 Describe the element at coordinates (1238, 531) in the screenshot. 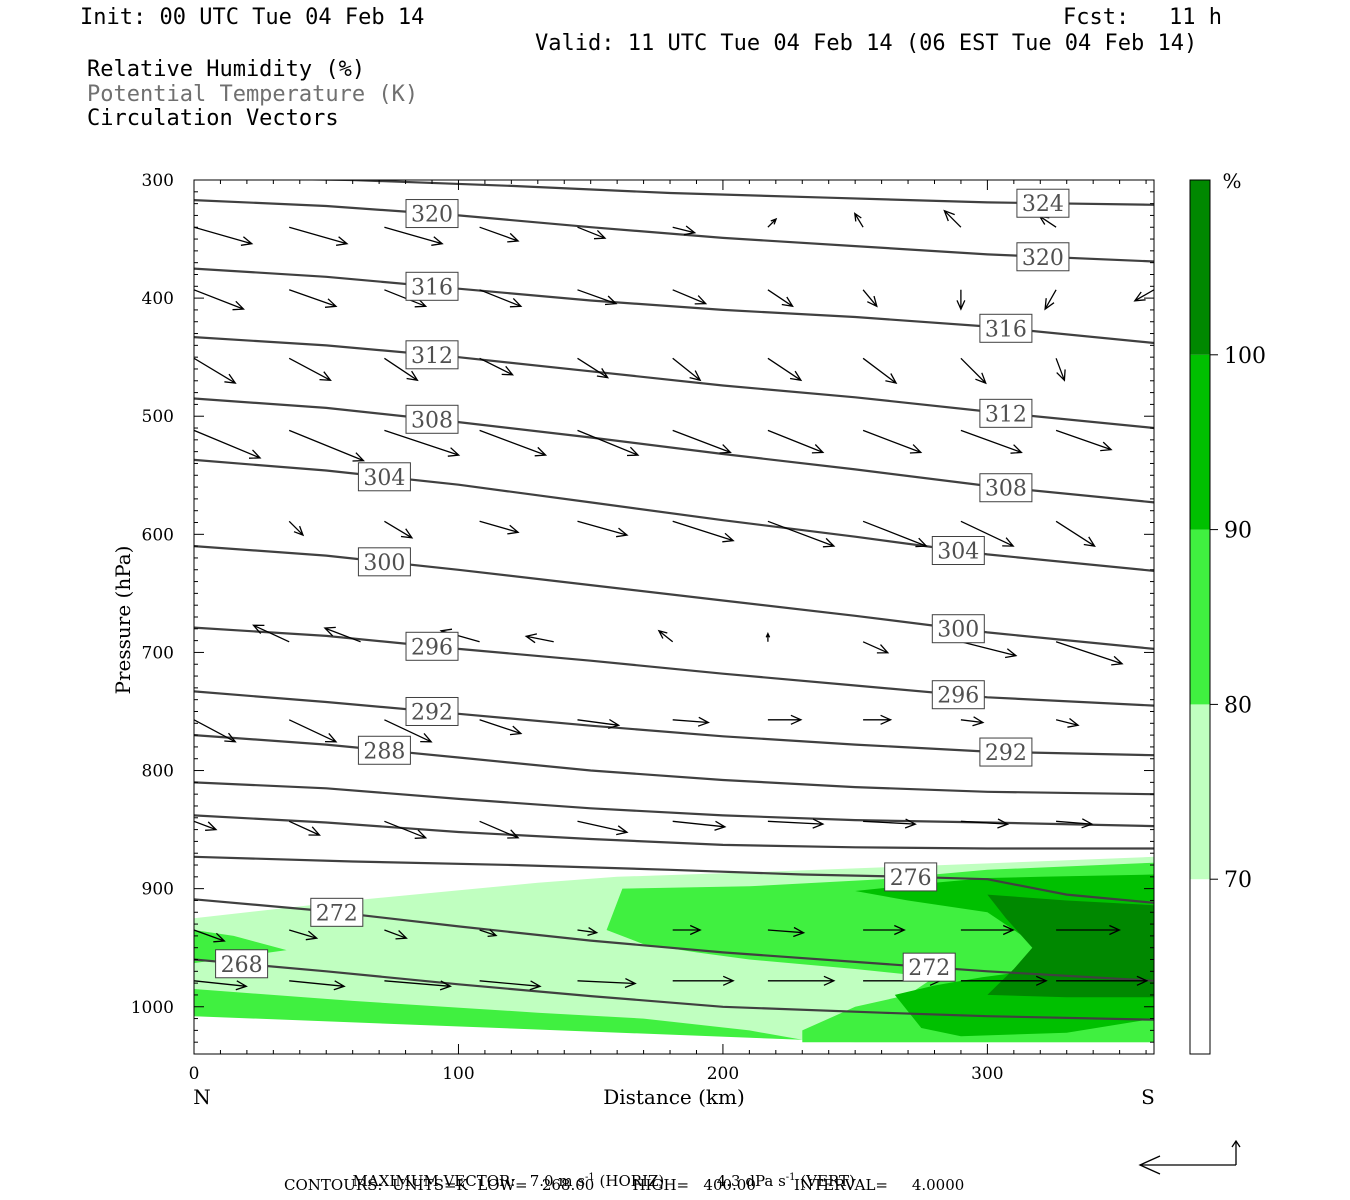

I see `colorbar-level-label: 90` at that location.